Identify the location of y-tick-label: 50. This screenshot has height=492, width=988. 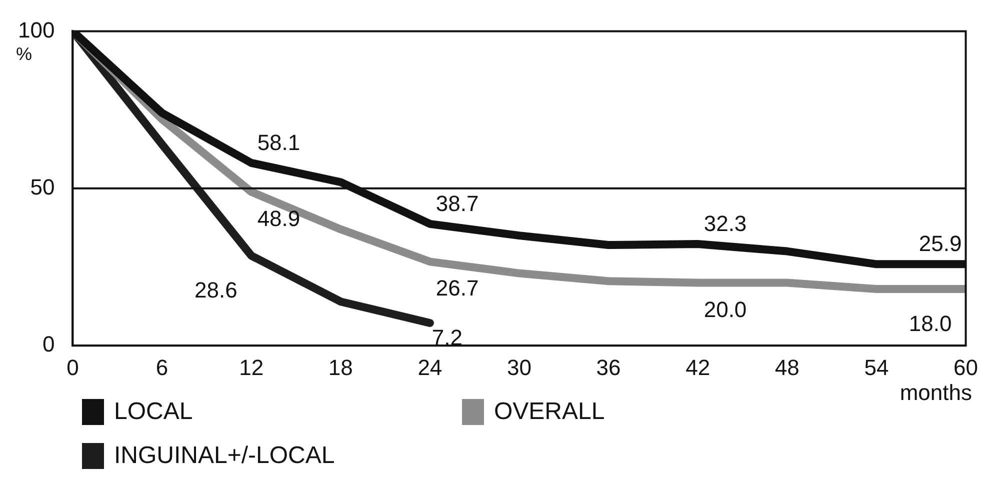
(42, 187).